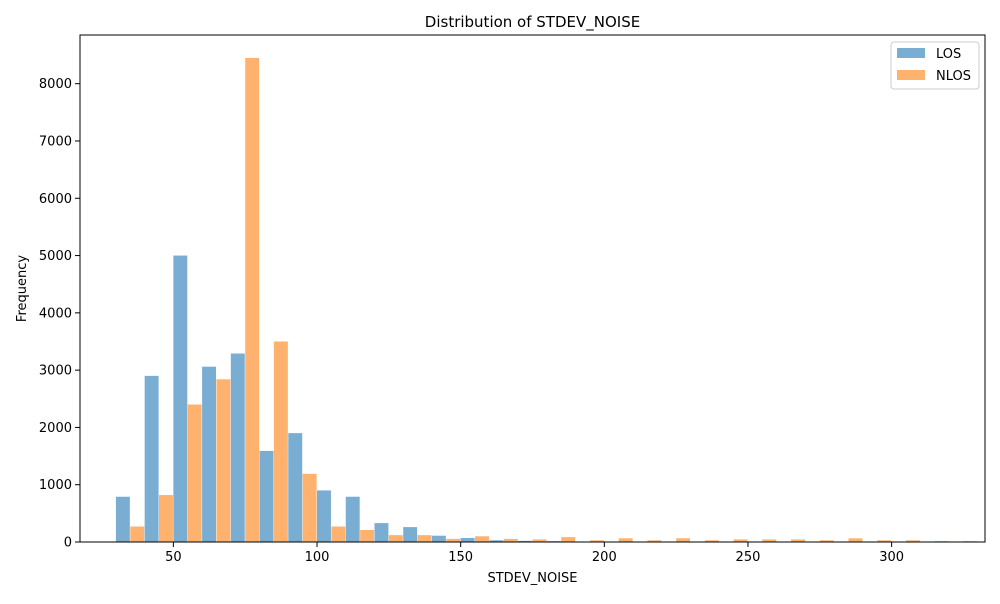 The width and height of the screenshot is (1000, 604). What do you see at coordinates (55, 313) in the screenshot?
I see `y-tick-label-4000: 4000` at bounding box center [55, 313].